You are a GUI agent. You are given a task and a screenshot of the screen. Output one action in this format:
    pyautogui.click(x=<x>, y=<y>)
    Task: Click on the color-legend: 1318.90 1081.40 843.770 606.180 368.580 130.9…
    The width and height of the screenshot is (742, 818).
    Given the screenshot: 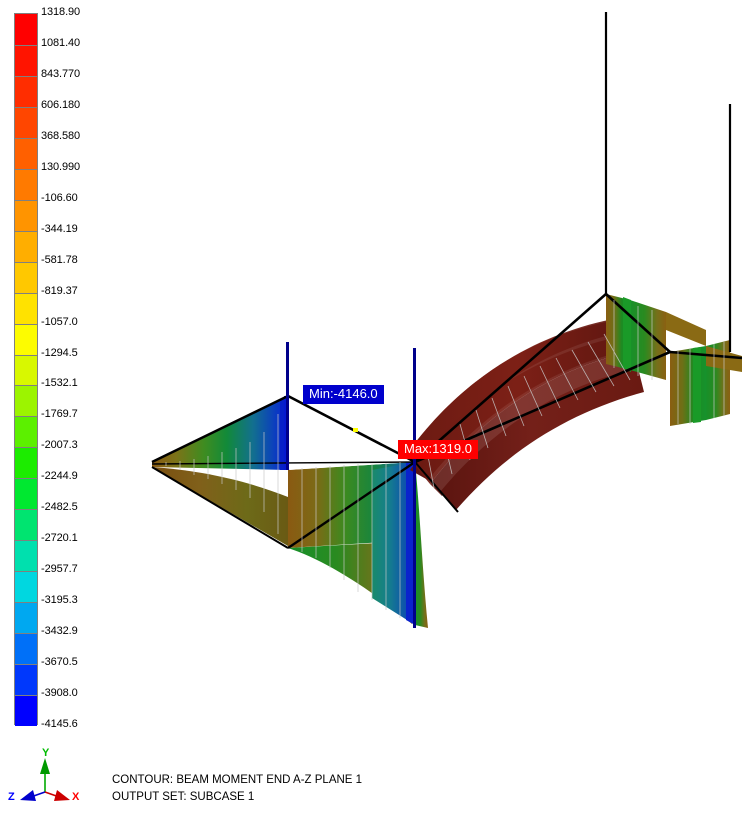 What is the action you would take?
    pyautogui.click(x=55, y=370)
    